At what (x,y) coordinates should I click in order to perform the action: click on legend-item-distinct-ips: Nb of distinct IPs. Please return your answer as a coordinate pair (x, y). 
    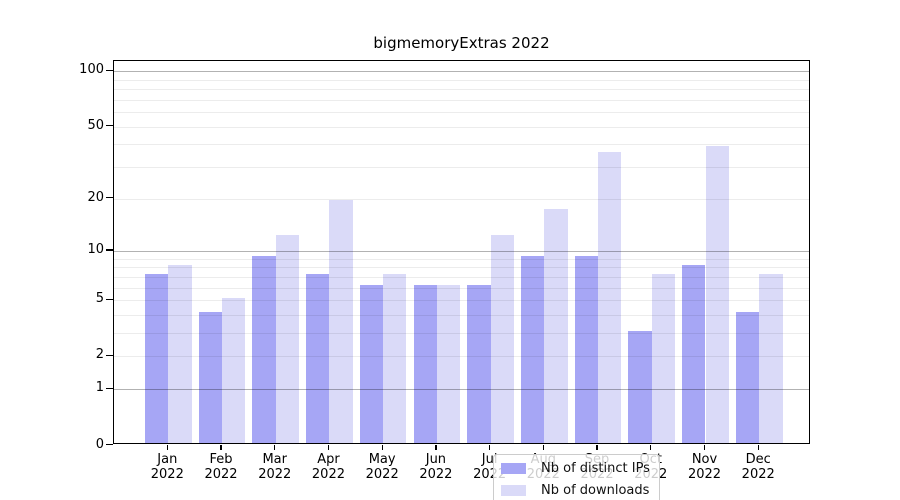
    Looking at the image, I should click on (576, 468).